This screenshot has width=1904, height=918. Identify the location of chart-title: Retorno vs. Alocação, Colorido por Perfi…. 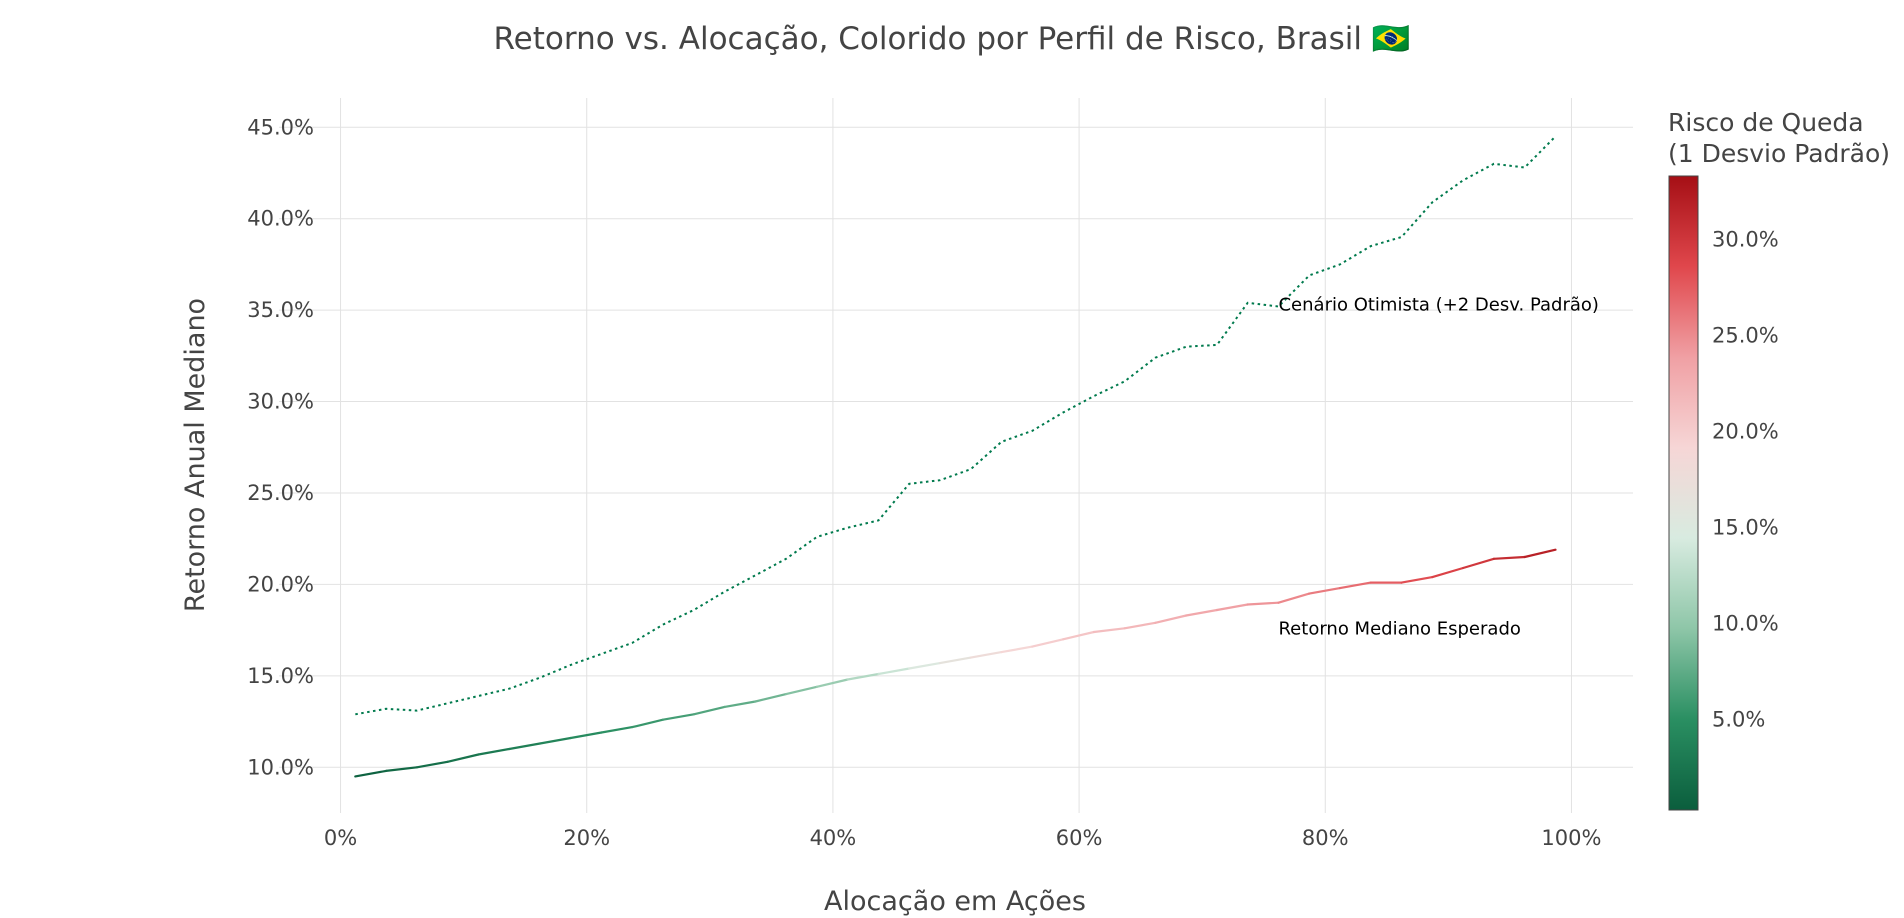
(952, 39).